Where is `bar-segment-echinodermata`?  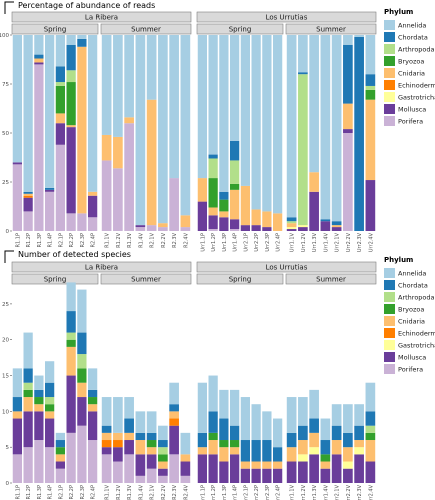
bar-segment-echinodermata is located at coordinates (118, 444).